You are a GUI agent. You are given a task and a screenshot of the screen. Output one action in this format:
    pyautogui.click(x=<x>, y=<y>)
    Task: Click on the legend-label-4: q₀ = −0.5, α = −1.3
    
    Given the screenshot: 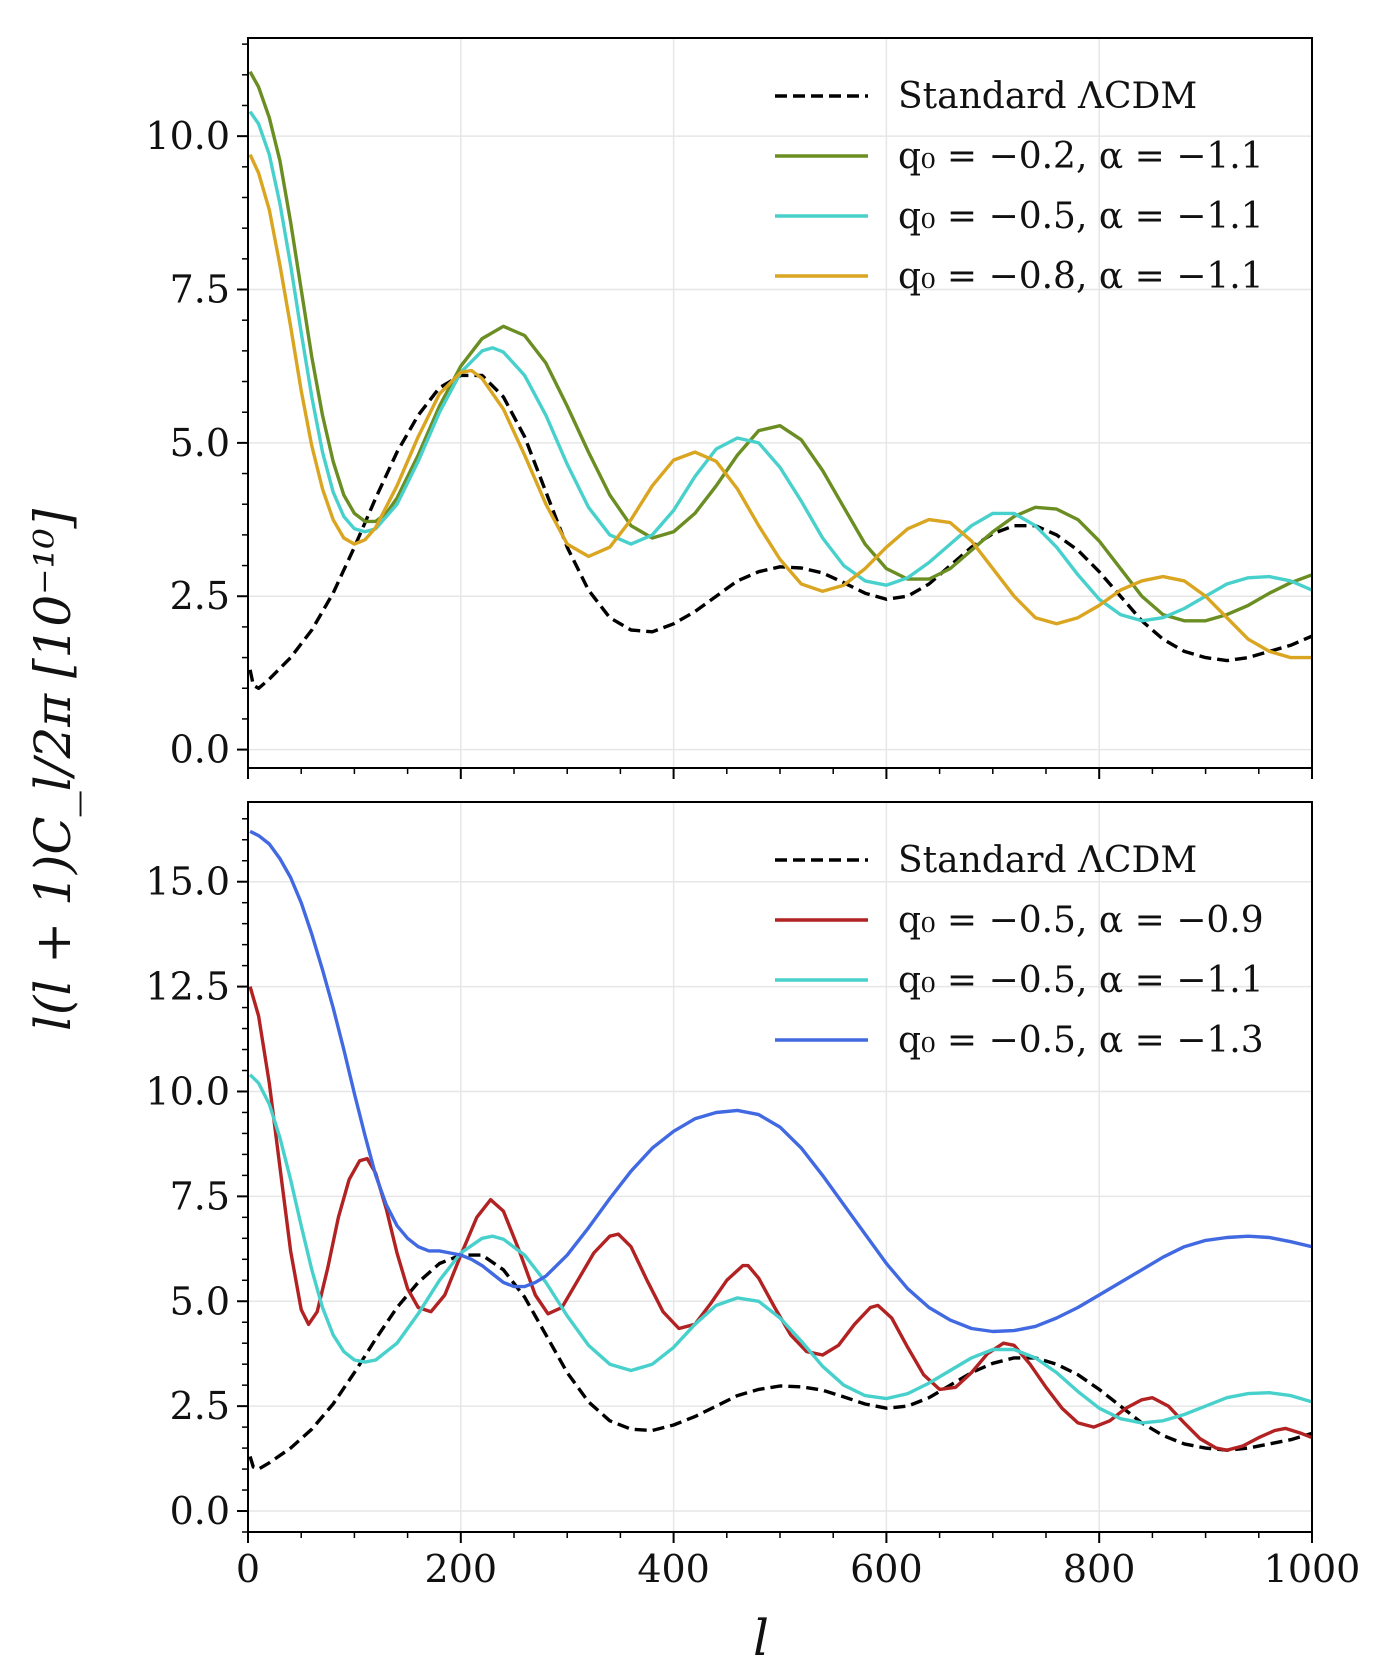 What is the action you would take?
    pyautogui.click(x=1081, y=1040)
    